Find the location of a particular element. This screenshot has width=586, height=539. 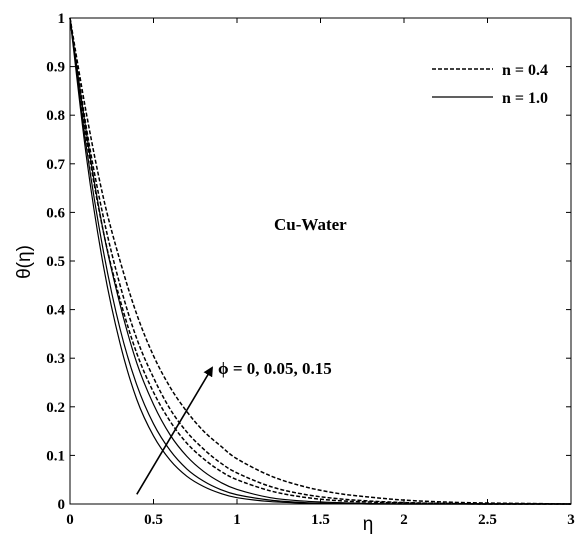

y-axis-label: θ(η) is located at coordinates (24, 262).